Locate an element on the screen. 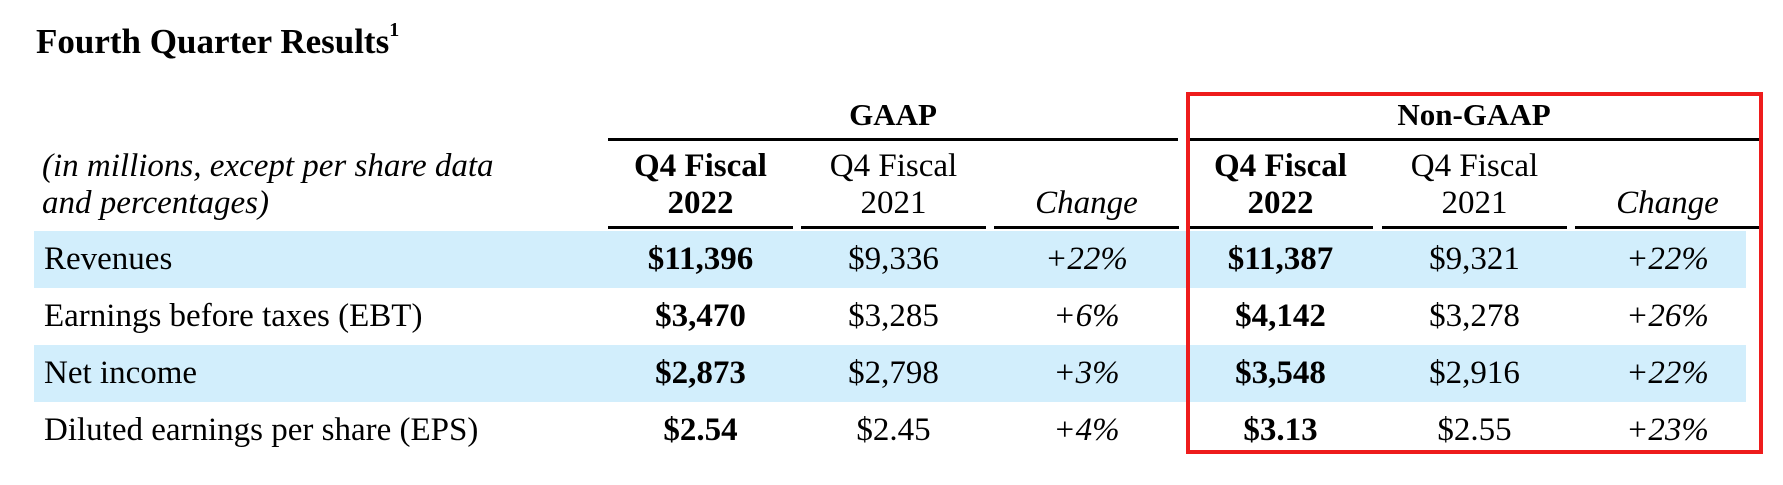 Image resolution: width=1783 pixels, height=485 pixels. cell-gaap-q4-2021: $9,336 is located at coordinates (893, 259).